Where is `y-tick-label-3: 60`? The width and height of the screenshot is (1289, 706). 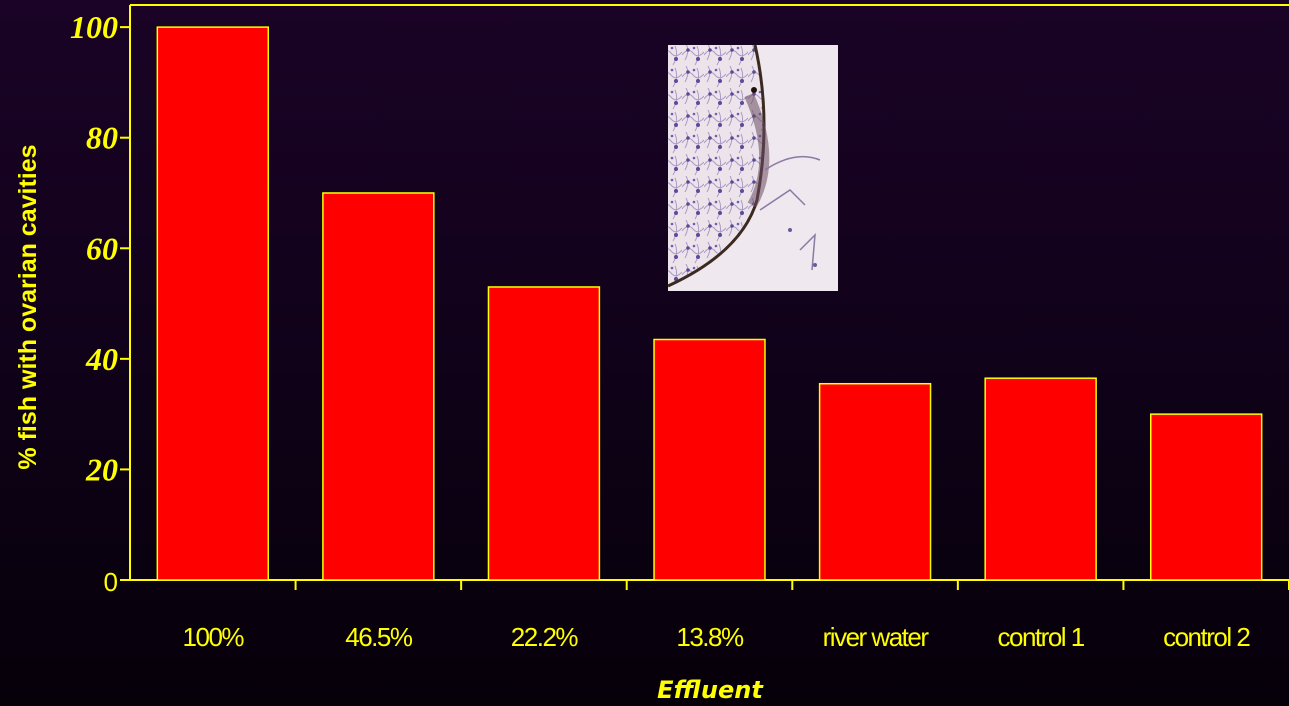 y-tick-label-3: 60 is located at coordinates (102, 248).